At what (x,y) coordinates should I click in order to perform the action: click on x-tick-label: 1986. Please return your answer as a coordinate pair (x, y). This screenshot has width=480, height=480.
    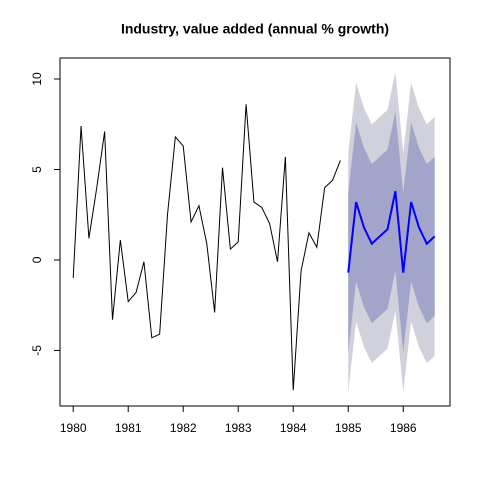
    Looking at the image, I should click on (403, 428).